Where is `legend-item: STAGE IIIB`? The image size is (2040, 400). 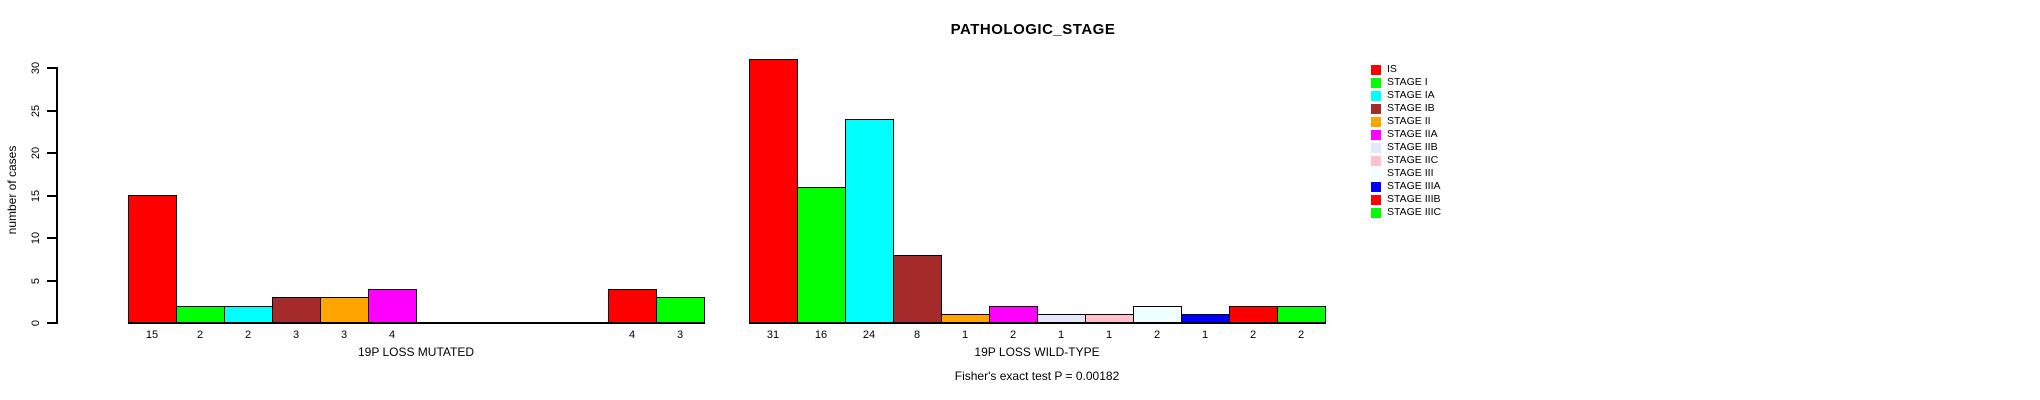
legend-item: STAGE IIIB is located at coordinates (1406, 199).